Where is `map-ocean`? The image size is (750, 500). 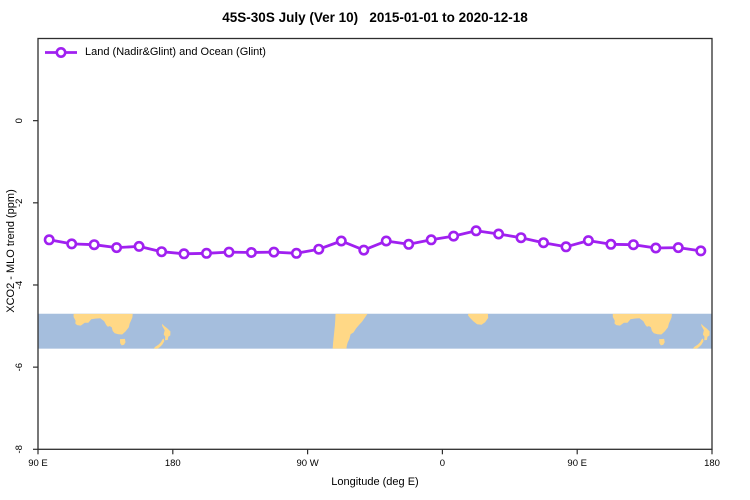
map-ocean is located at coordinates (375, 331).